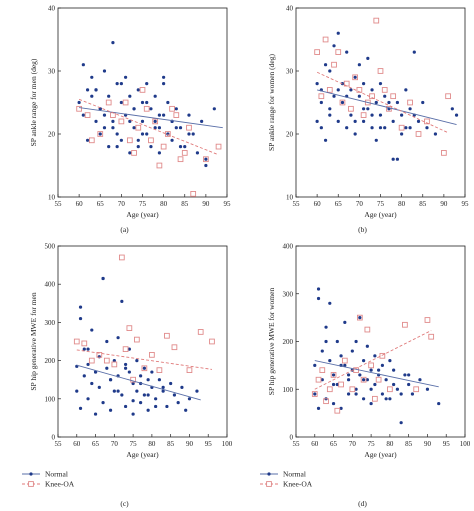 Image resolution: width=474 pixels, height=511 pixels. What do you see at coordinates (138, 382) in the screenshot?
I see `normal-trend-line` at bounding box center [138, 382].